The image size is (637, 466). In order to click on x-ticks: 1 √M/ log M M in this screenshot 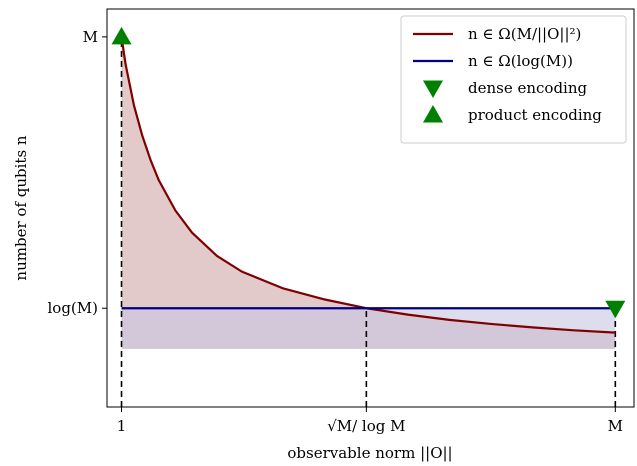, I will do `click(370, 421)`.